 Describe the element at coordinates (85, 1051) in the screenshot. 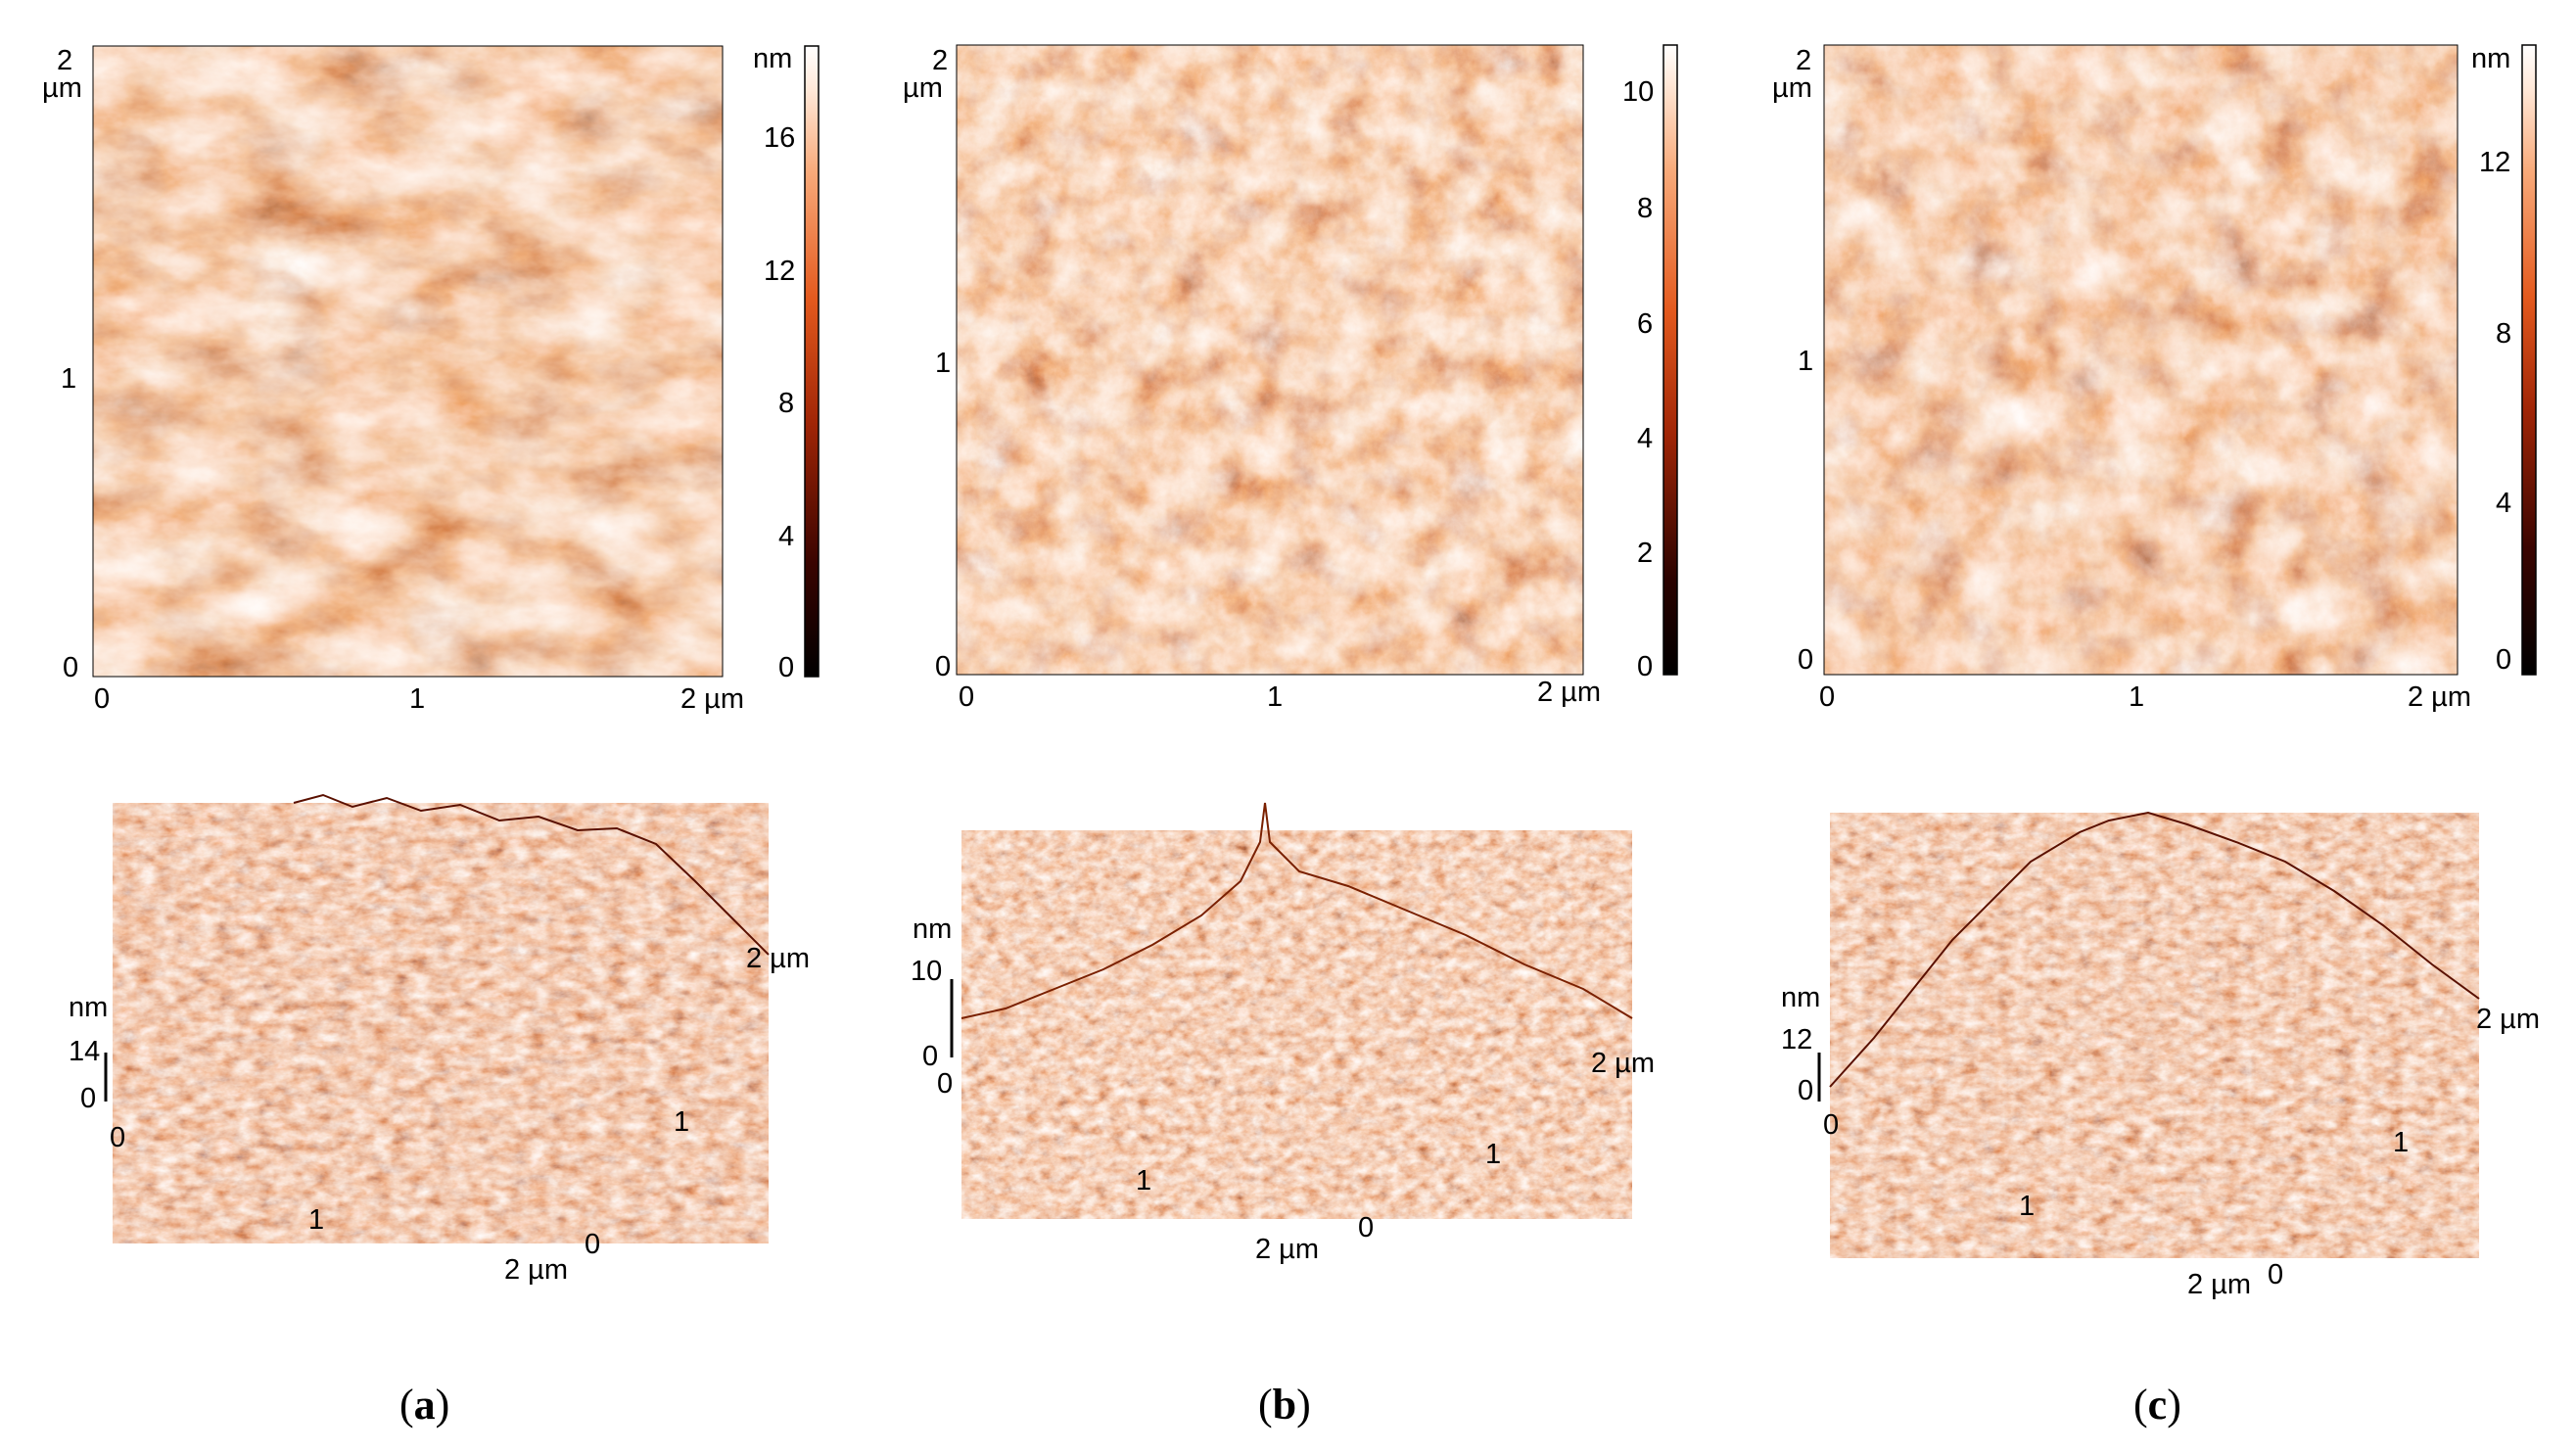

I see `z-max: 14` at that location.